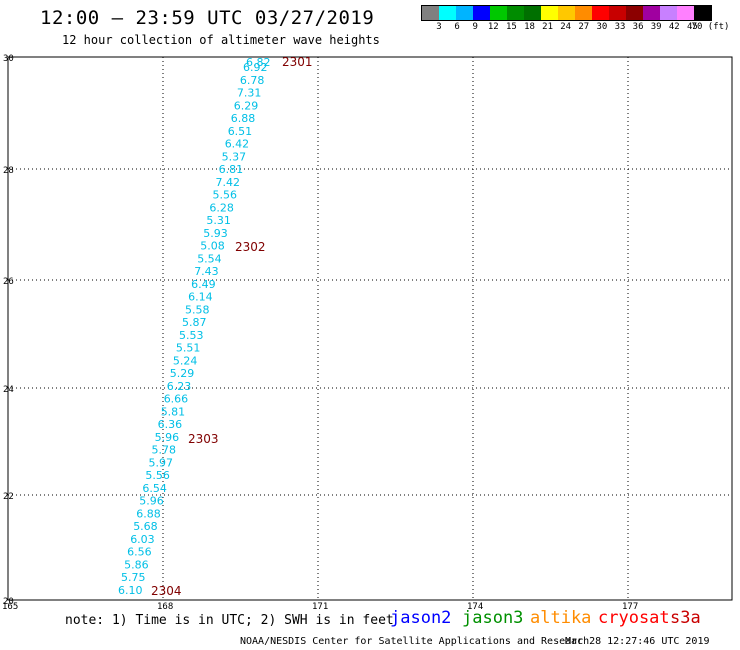 This screenshot has width=740, height=650. I want to click on swh-value: 6.42, so click(237, 144).